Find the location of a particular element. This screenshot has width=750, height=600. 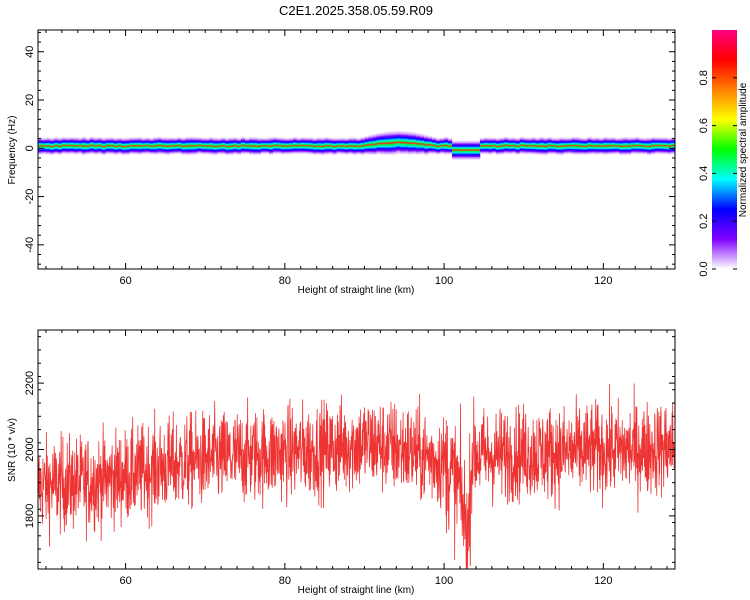

spectrogram-xtick-label: 80 is located at coordinates (285, 281).